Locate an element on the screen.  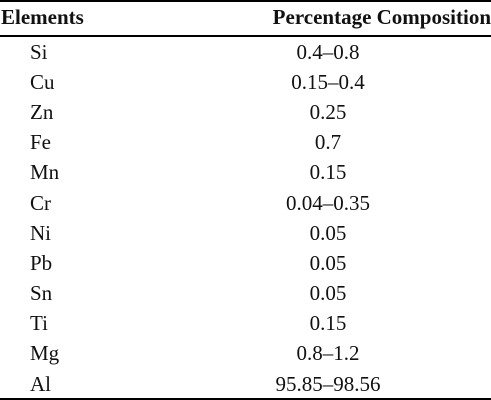
column-header-elements: Elements is located at coordinates (42, 17).